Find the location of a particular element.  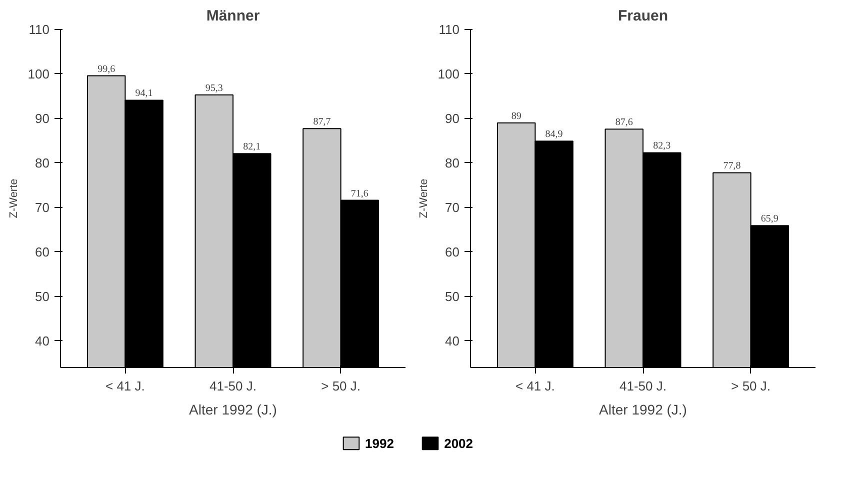

data-label: 82,1 is located at coordinates (252, 147).